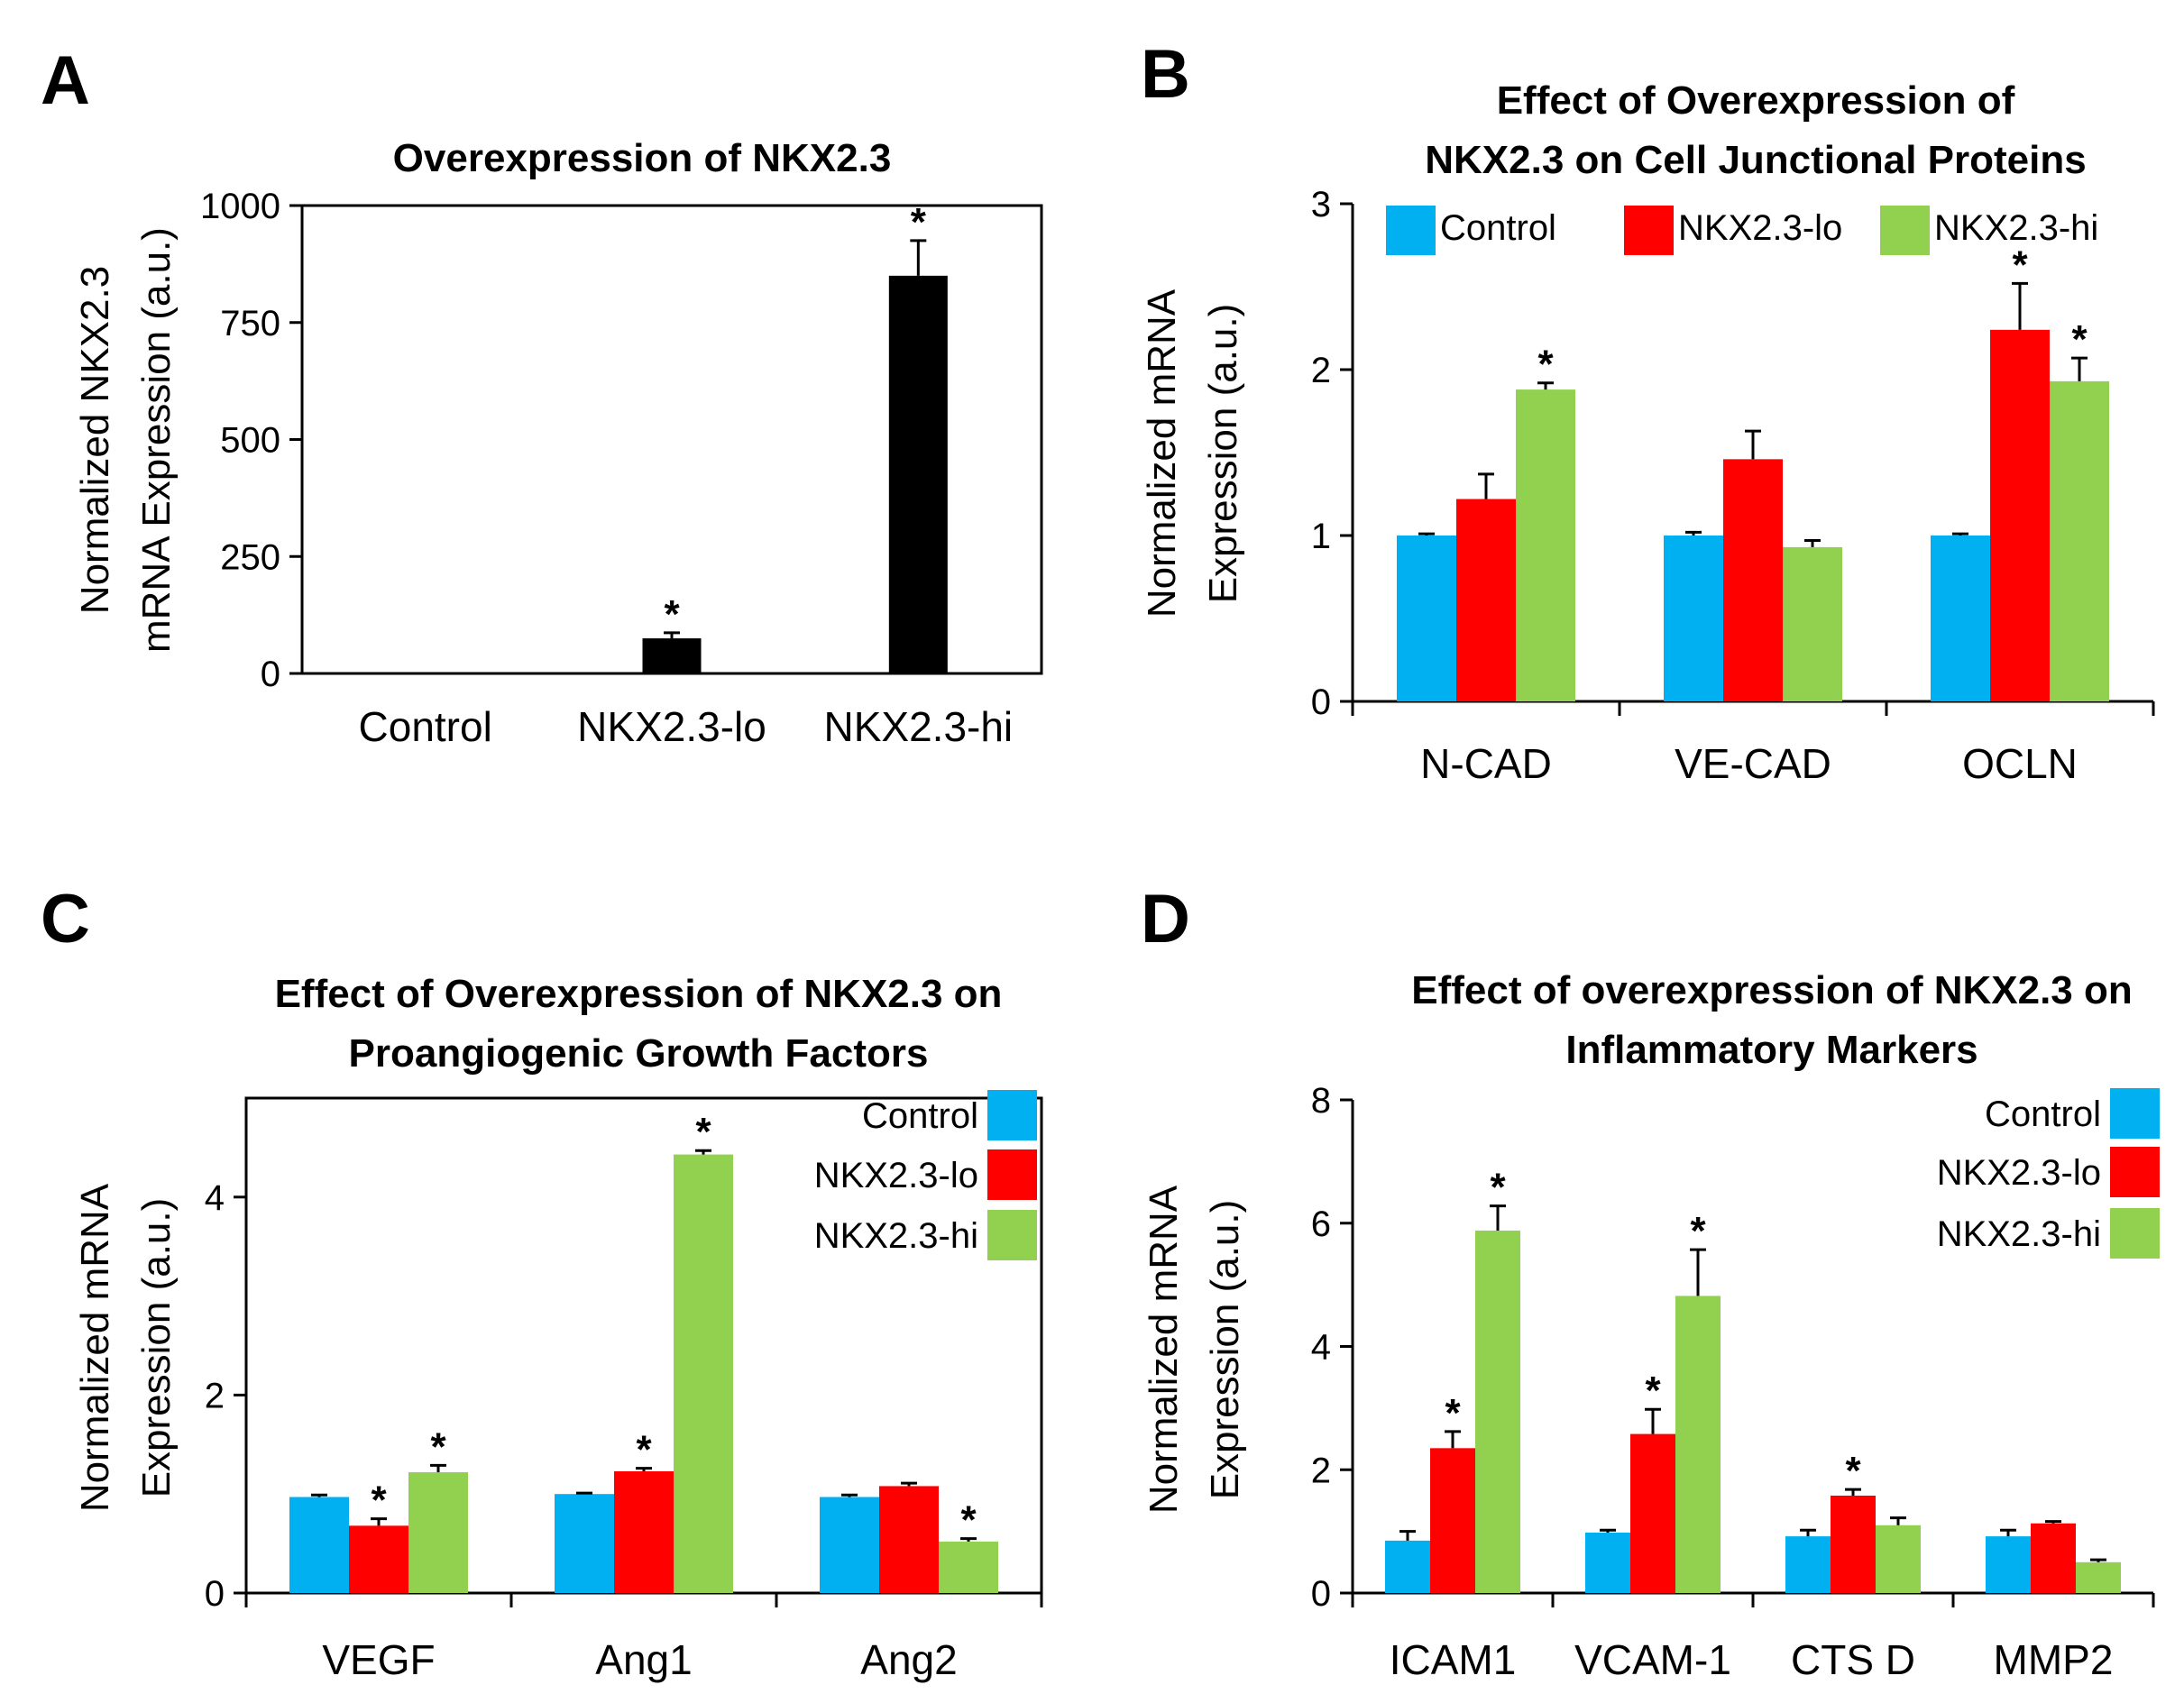  Describe the element at coordinates (909, 1539) in the screenshot. I see `chart-c-bar-nkx2-3-lo` at that location.